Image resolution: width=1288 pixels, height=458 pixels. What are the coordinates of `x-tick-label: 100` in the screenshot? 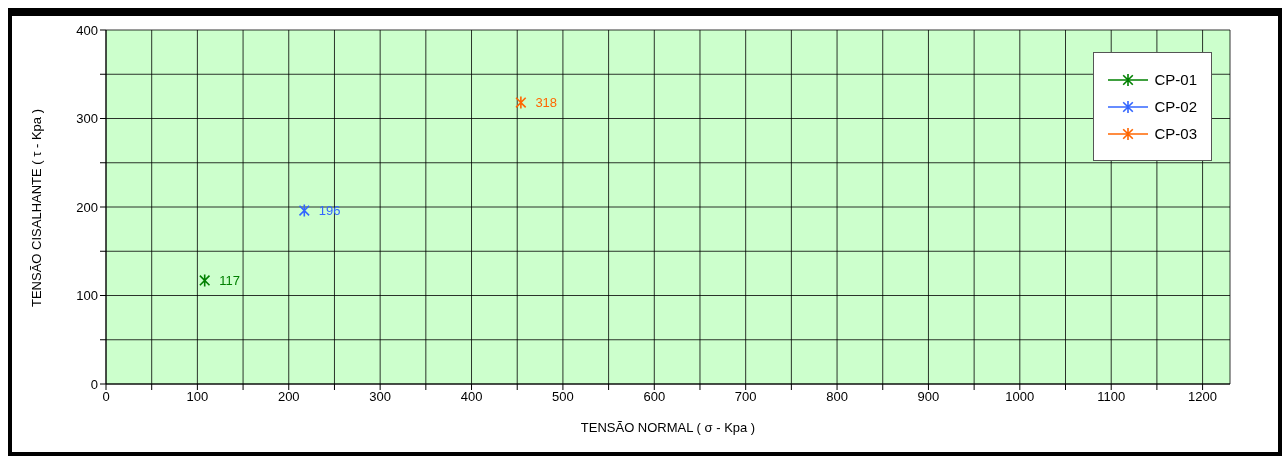 It's located at (197, 397).